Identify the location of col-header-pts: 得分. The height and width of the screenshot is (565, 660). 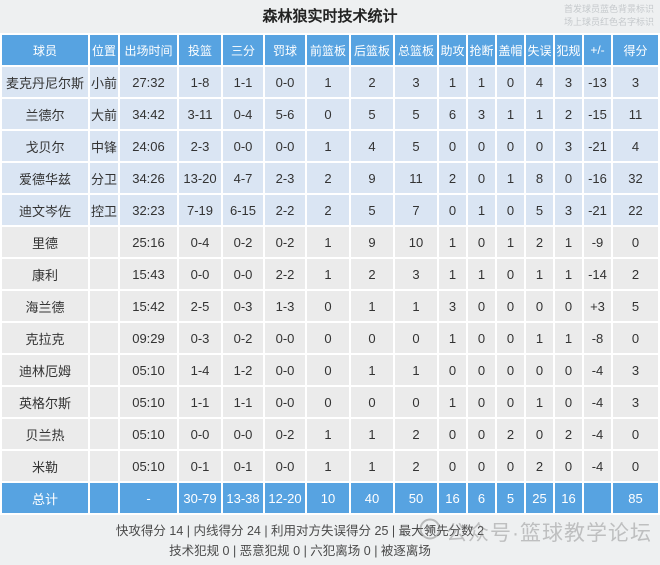
(635, 50).